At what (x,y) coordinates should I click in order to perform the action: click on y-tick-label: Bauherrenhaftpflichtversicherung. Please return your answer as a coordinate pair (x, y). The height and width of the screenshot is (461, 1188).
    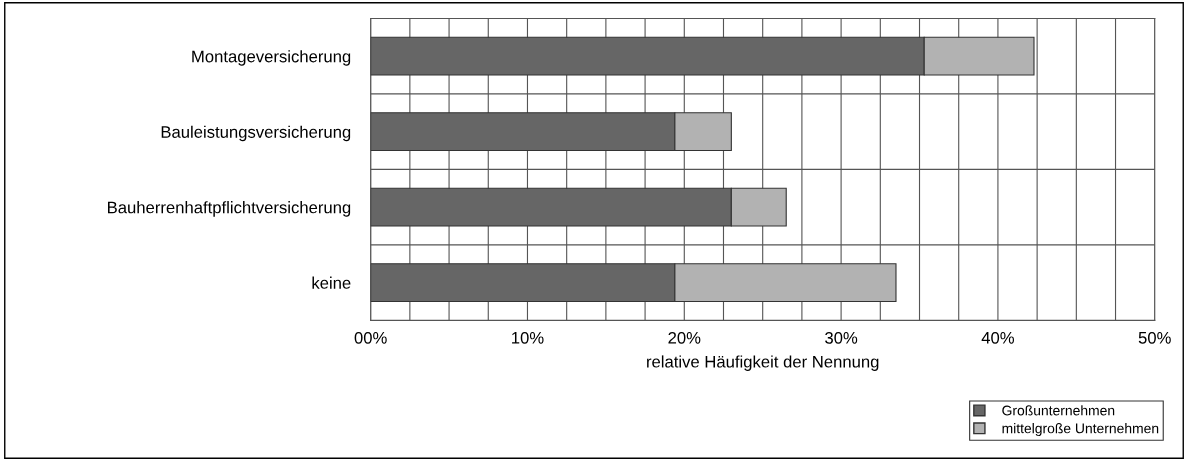
    Looking at the image, I should click on (229, 209).